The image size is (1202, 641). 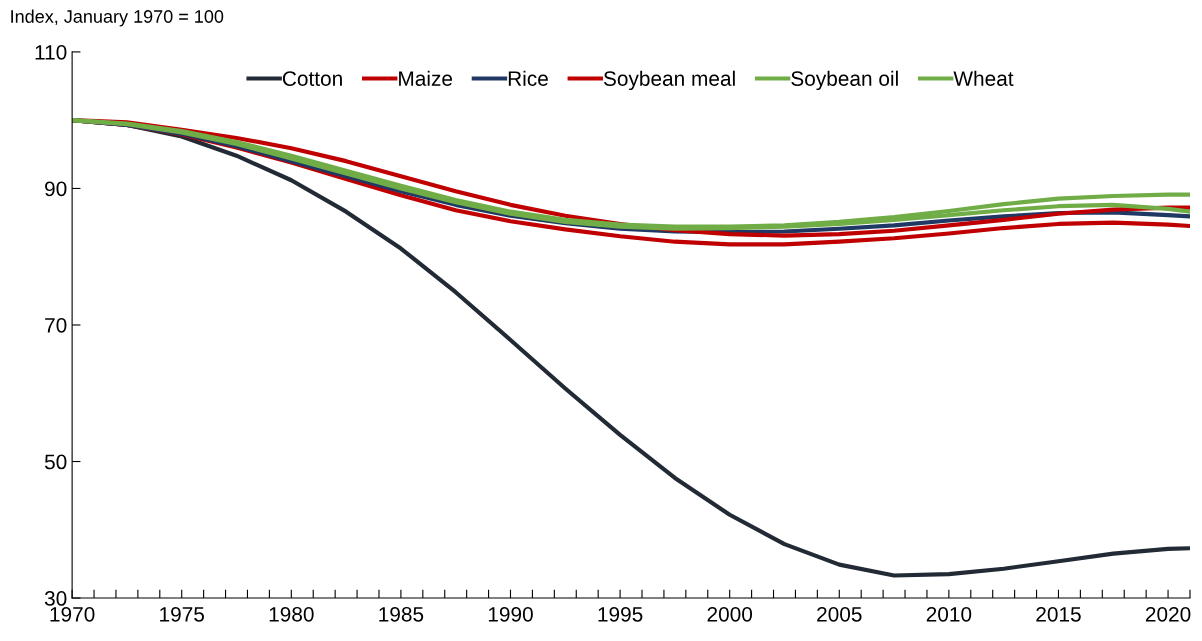 What do you see at coordinates (312, 78) in the screenshot?
I see `legend-label: Cotton` at bounding box center [312, 78].